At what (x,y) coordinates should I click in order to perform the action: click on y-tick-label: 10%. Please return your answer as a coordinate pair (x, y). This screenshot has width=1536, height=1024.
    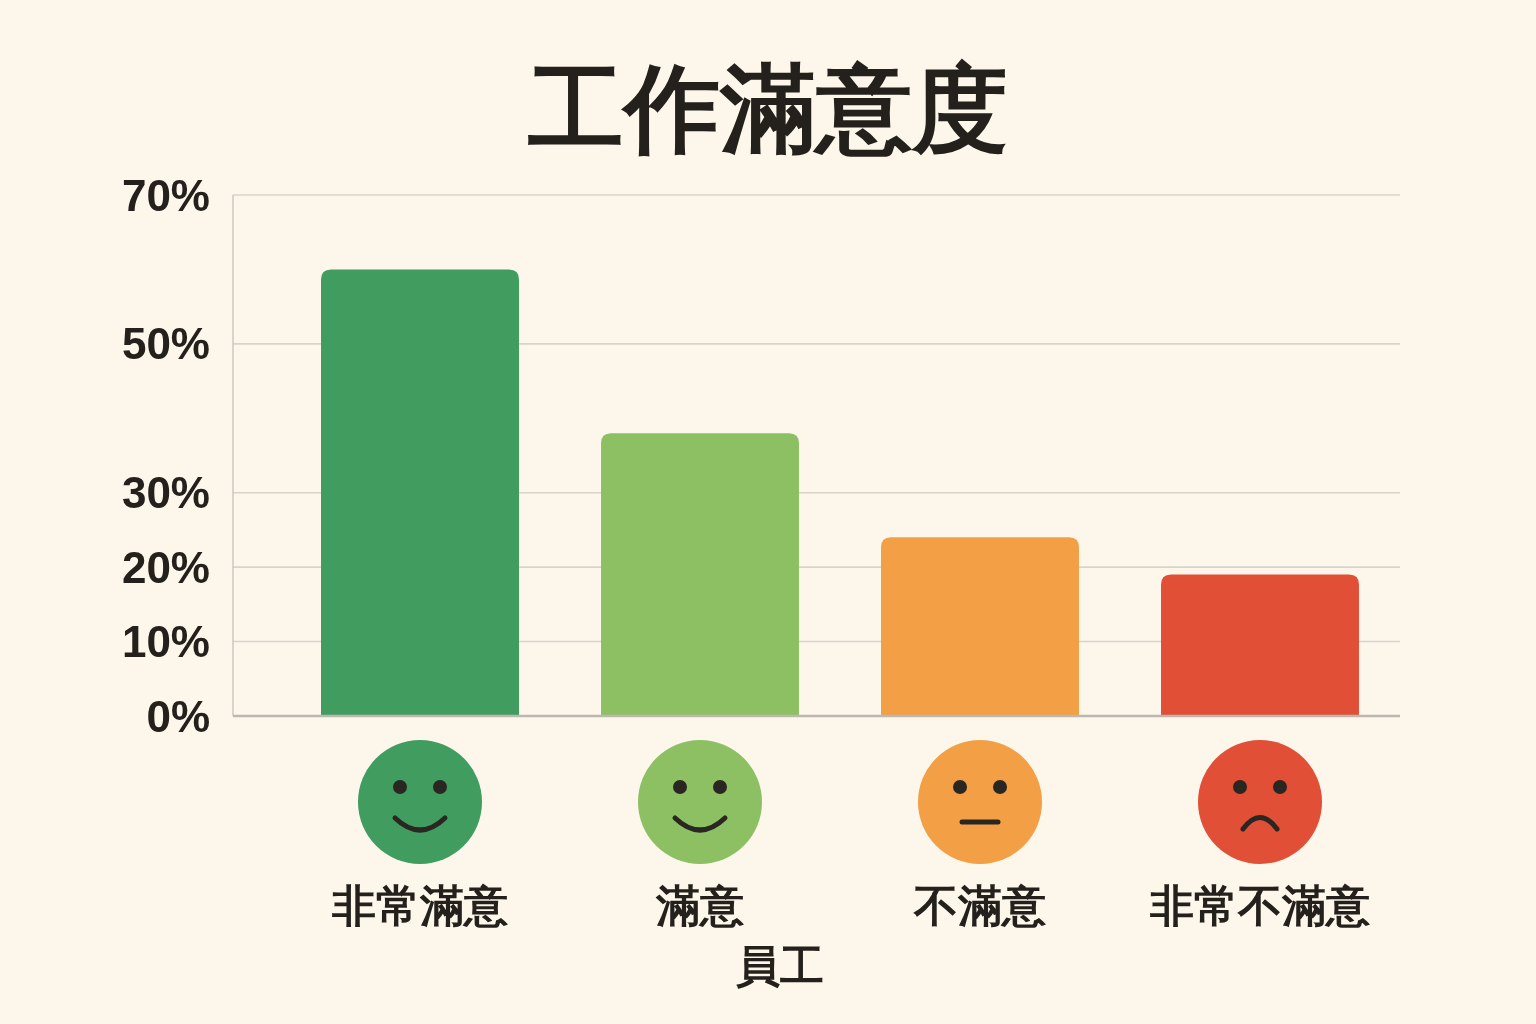
    Looking at the image, I should click on (165, 642).